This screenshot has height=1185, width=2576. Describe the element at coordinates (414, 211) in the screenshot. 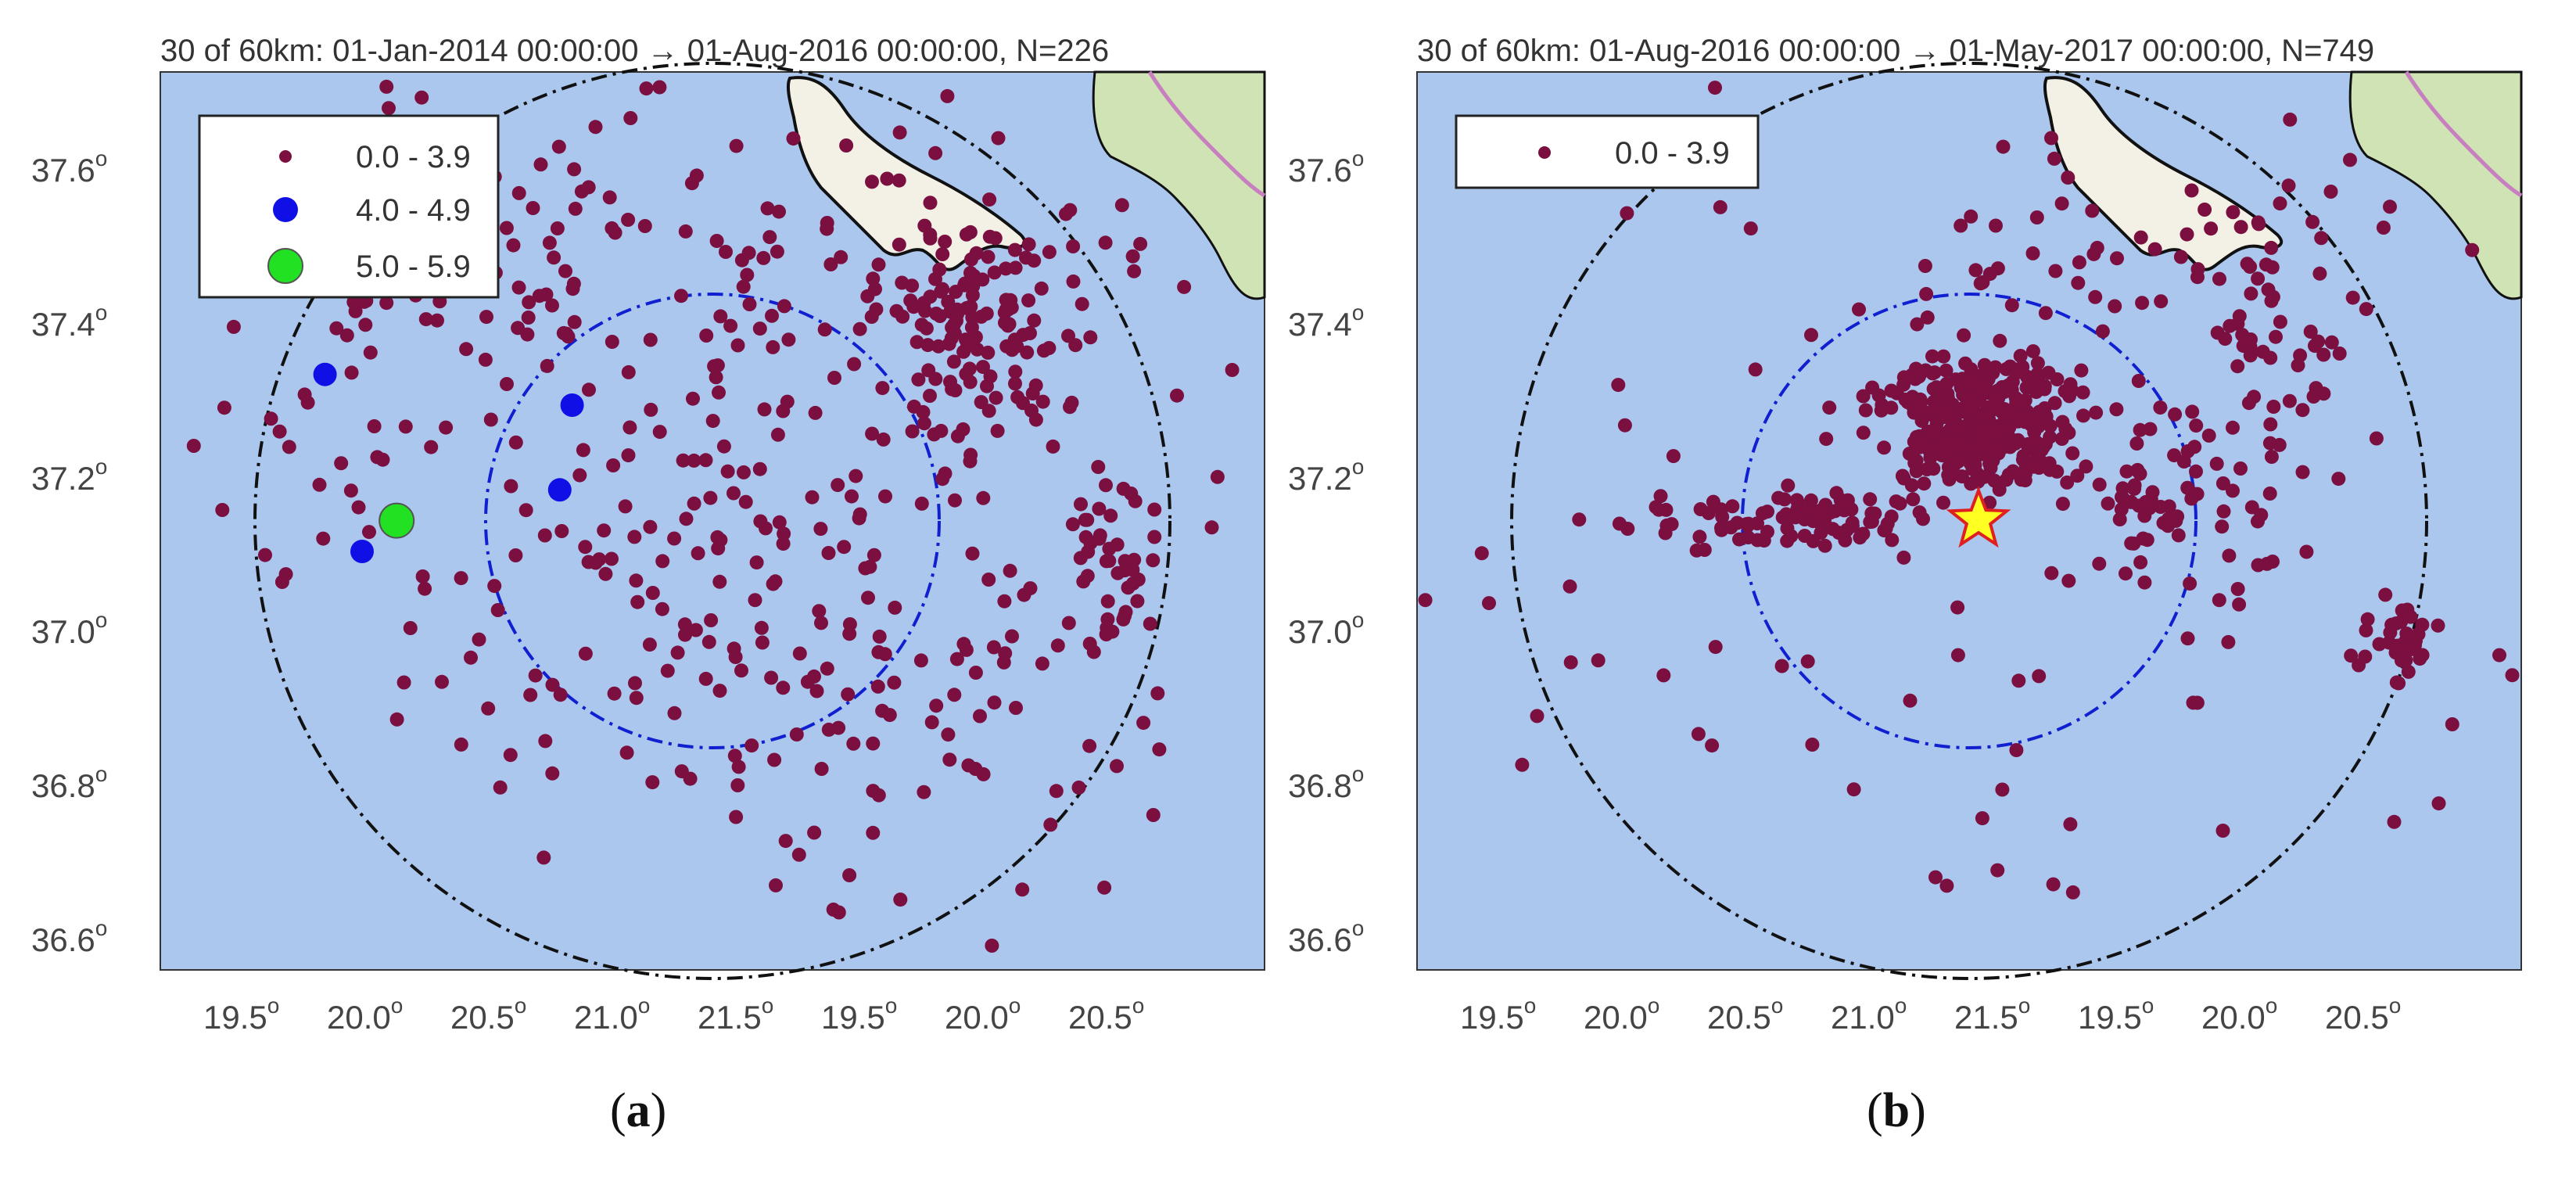

I see `legend-entry: 4.0 - 4.9` at that location.